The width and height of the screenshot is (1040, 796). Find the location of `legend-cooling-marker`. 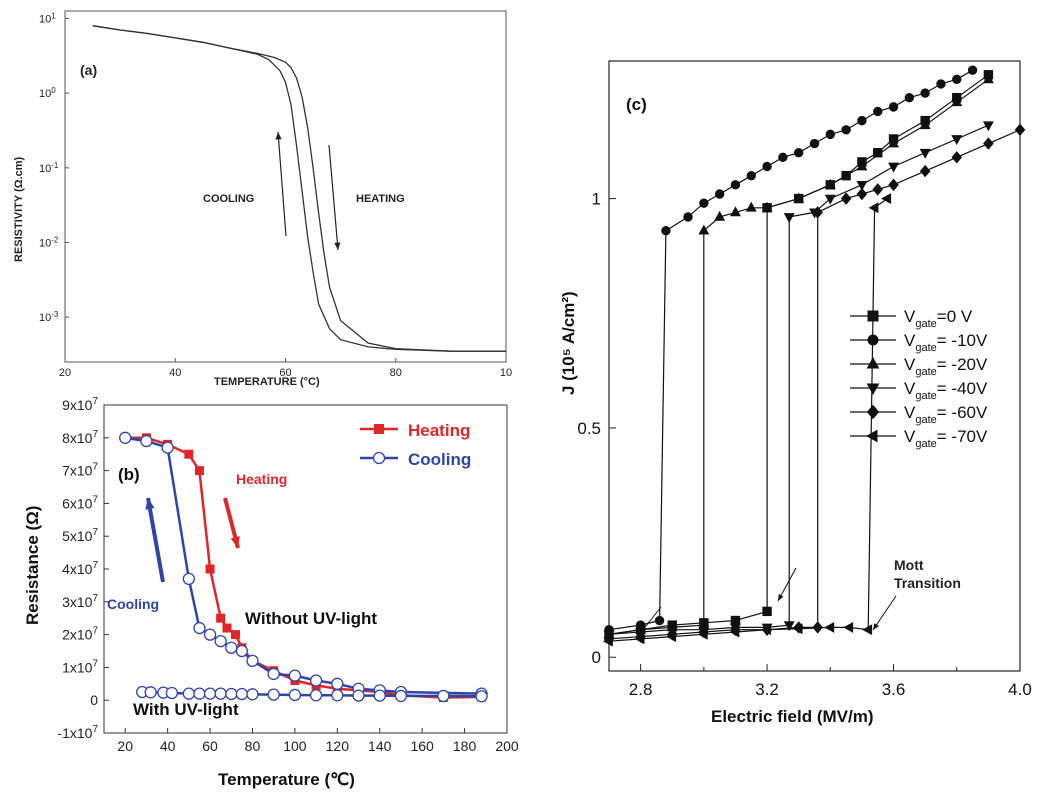

legend-cooling-marker is located at coordinates (379, 458).